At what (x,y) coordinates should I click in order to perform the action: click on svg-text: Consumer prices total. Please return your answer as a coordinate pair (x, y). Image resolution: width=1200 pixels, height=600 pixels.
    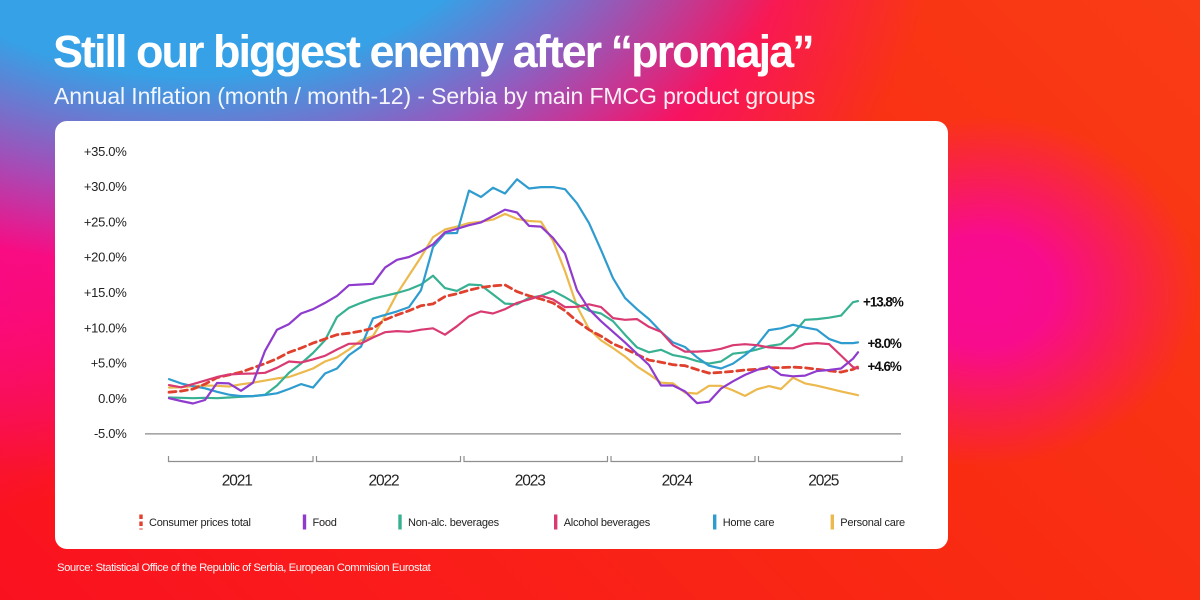
    Looking at the image, I should click on (200, 523).